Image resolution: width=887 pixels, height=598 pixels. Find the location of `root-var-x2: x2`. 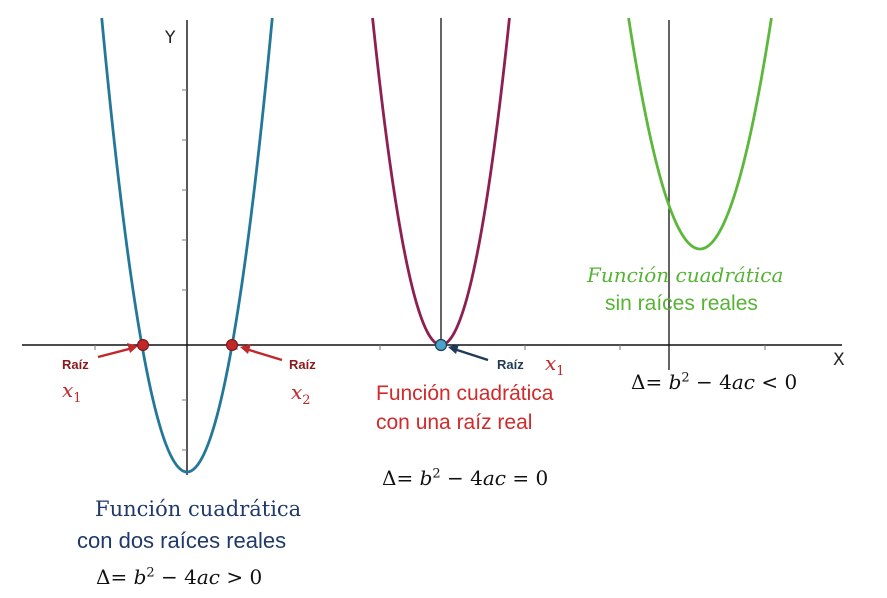

root-var-x2: x2 is located at coordinates (301, 394).